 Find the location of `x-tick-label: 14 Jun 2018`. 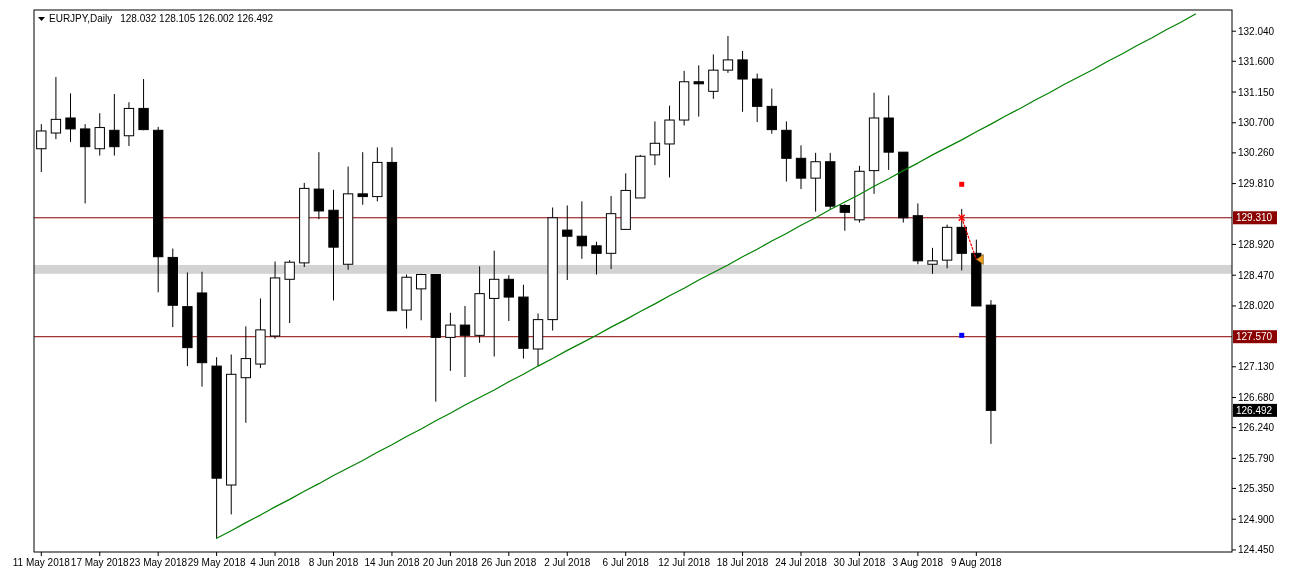

x-tick-label: 14 Jun 2018 is located at coordinates (392, 562).